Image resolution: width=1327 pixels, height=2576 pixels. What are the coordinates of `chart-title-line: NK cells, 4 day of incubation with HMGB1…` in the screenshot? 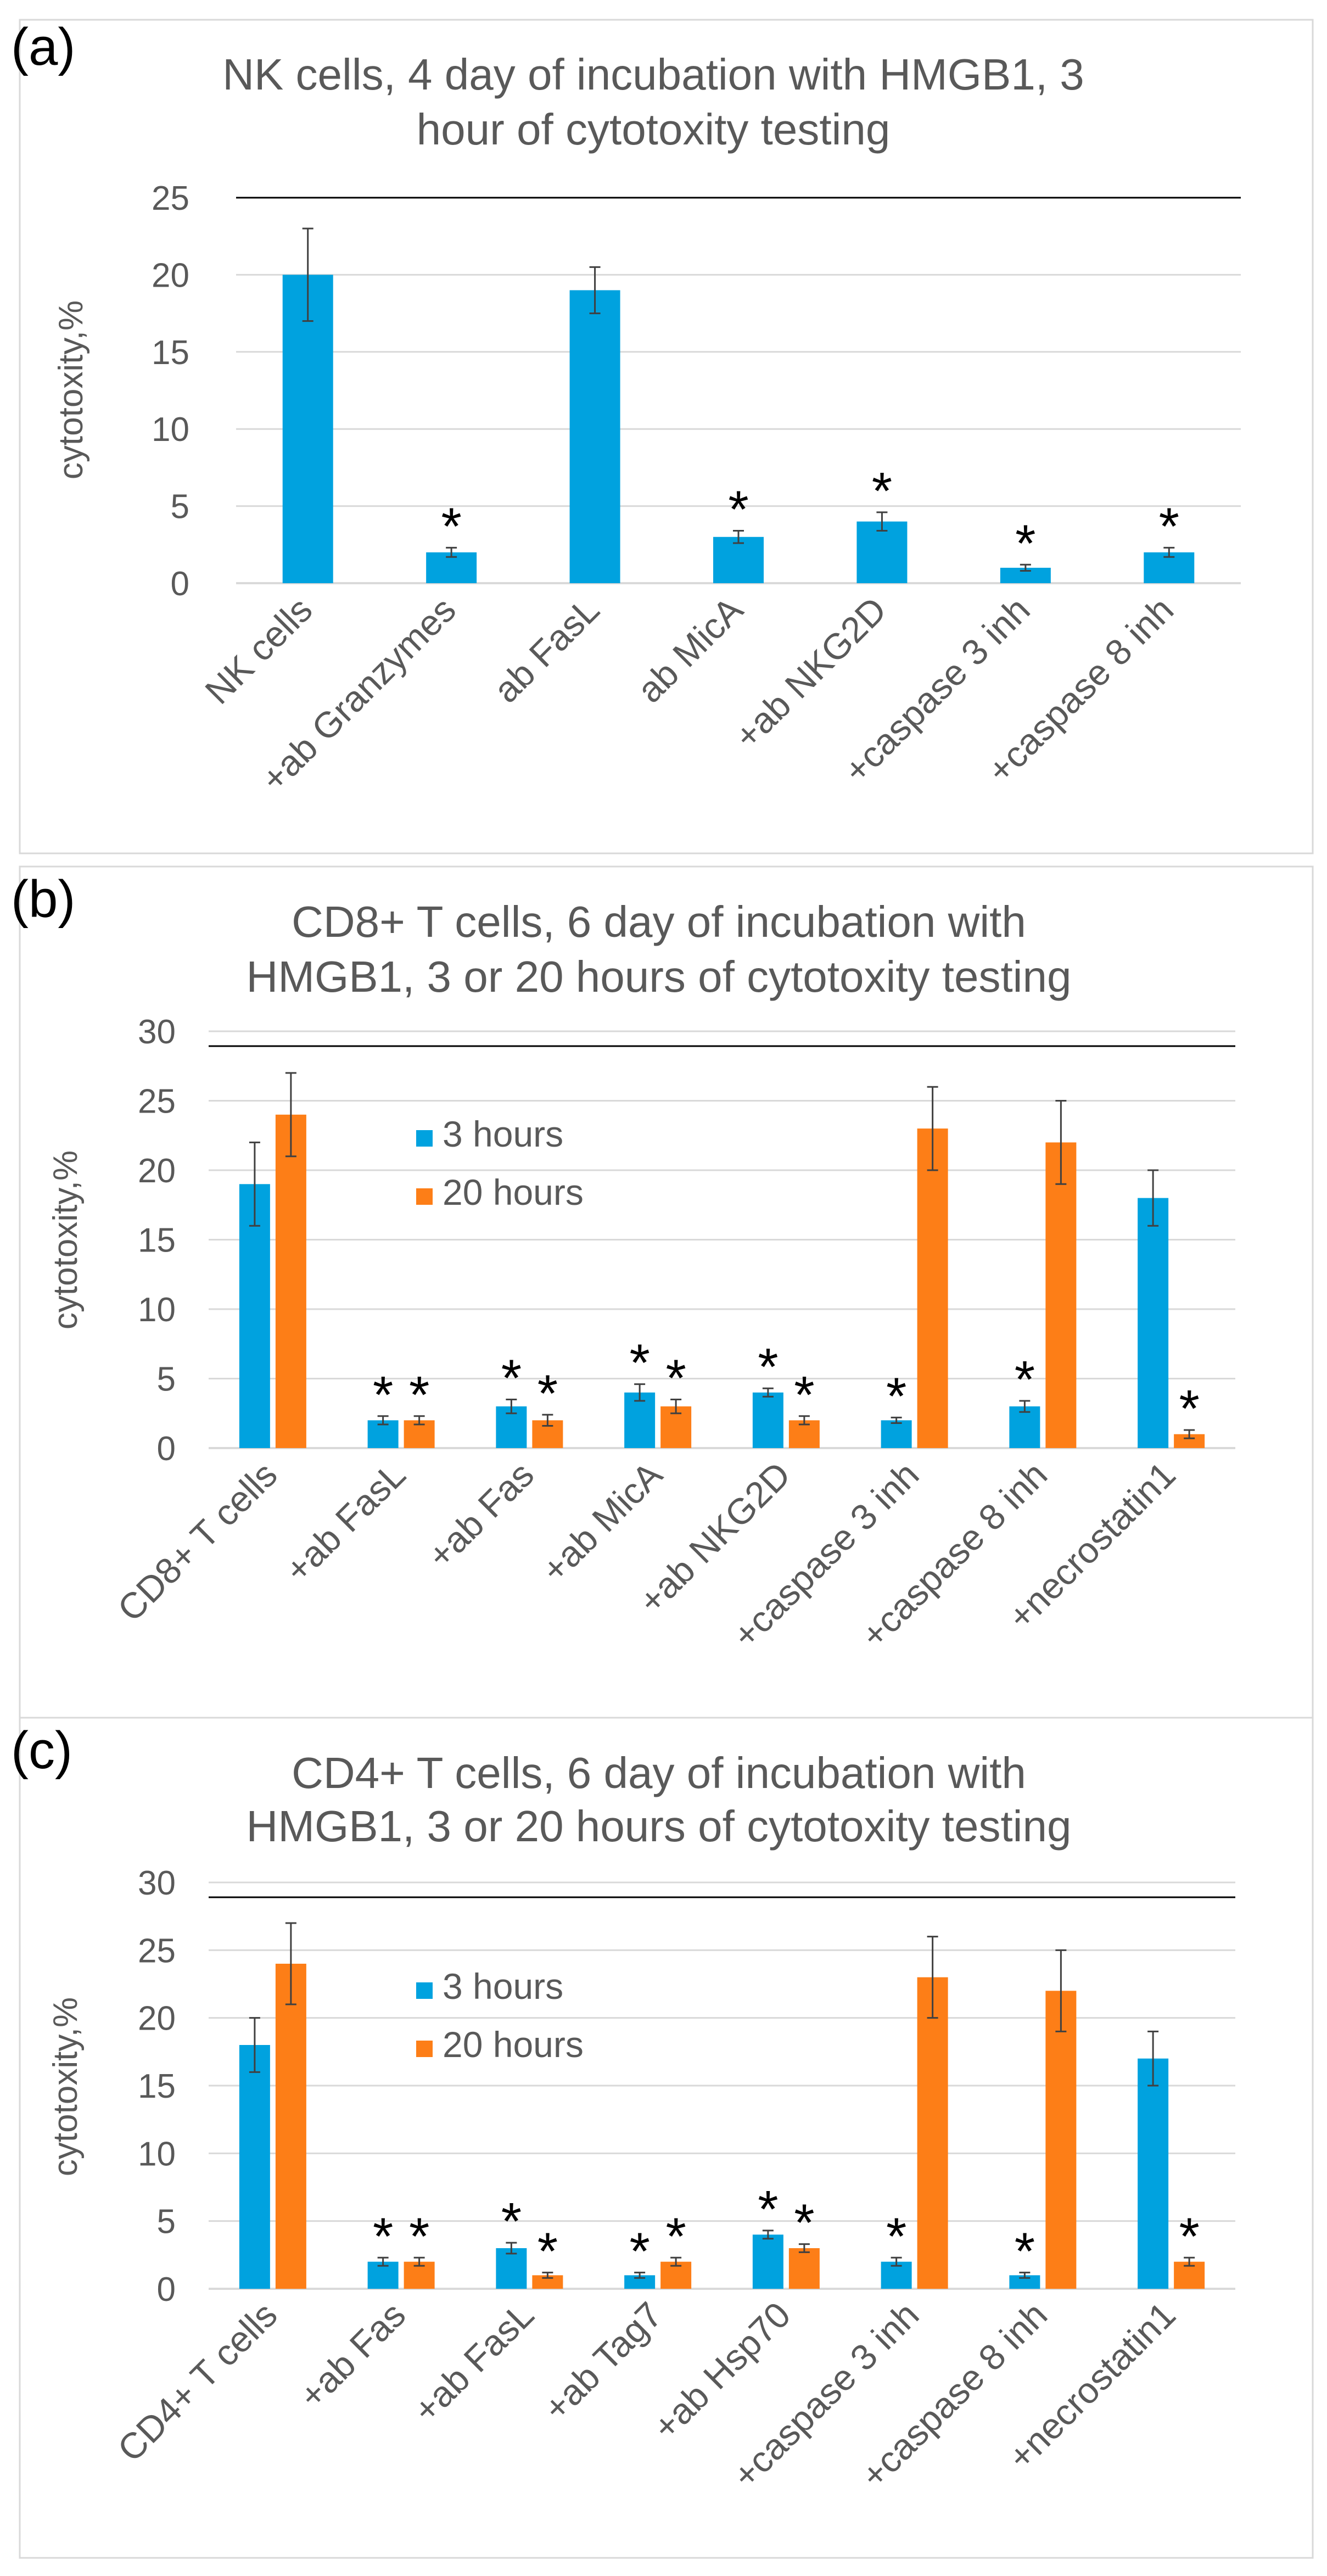 It's located at (653, 74).